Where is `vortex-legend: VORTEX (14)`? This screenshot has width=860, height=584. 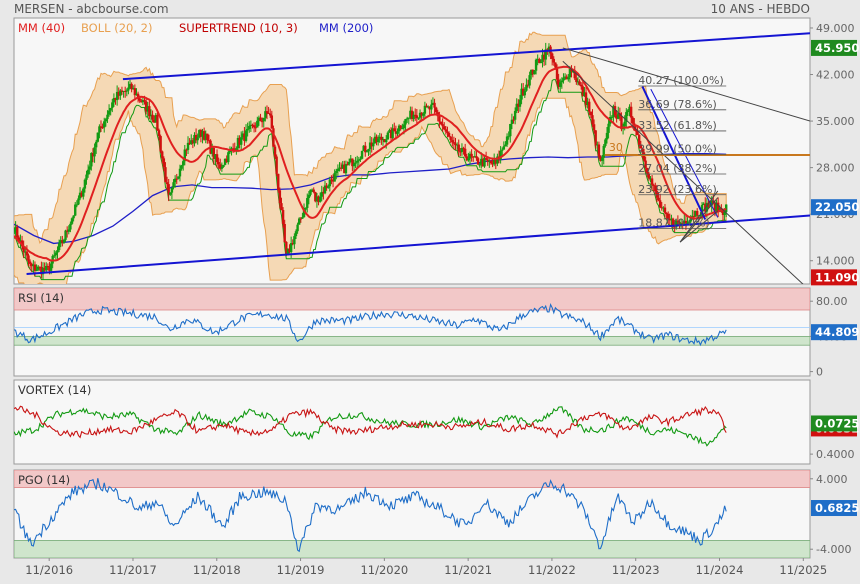 vortex-legend: VORTEX (14) is located at coordinates (54, 390).